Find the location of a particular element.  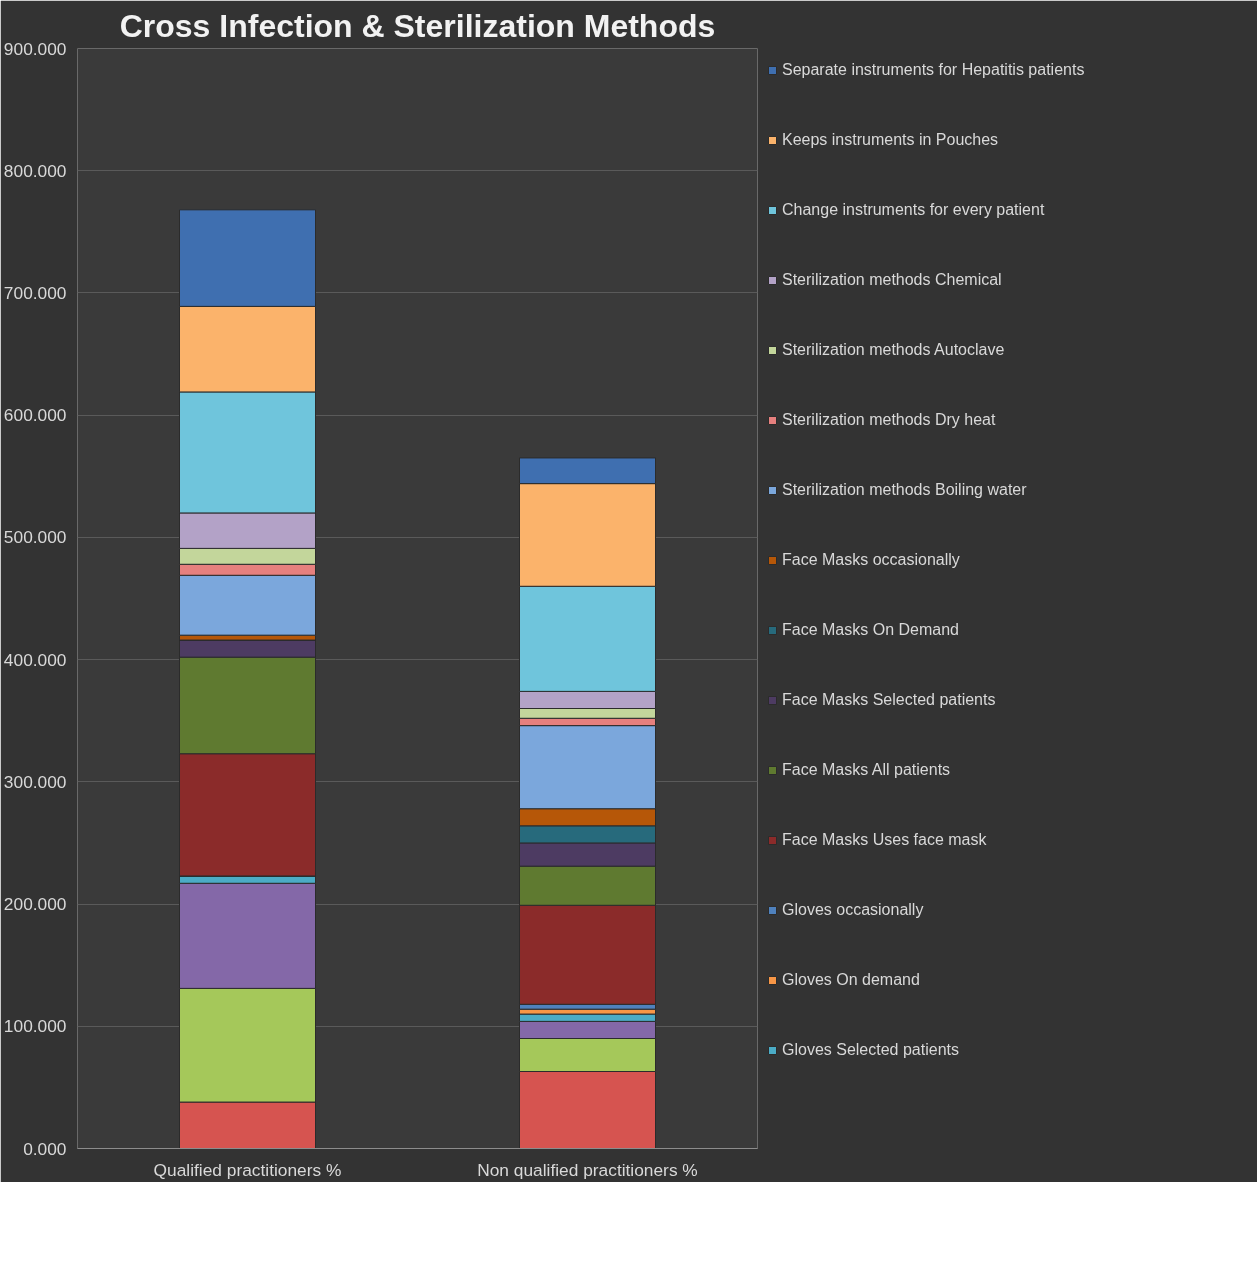

legend-label: Sterilization methods Dry heat is located at coordinates (889, 420).